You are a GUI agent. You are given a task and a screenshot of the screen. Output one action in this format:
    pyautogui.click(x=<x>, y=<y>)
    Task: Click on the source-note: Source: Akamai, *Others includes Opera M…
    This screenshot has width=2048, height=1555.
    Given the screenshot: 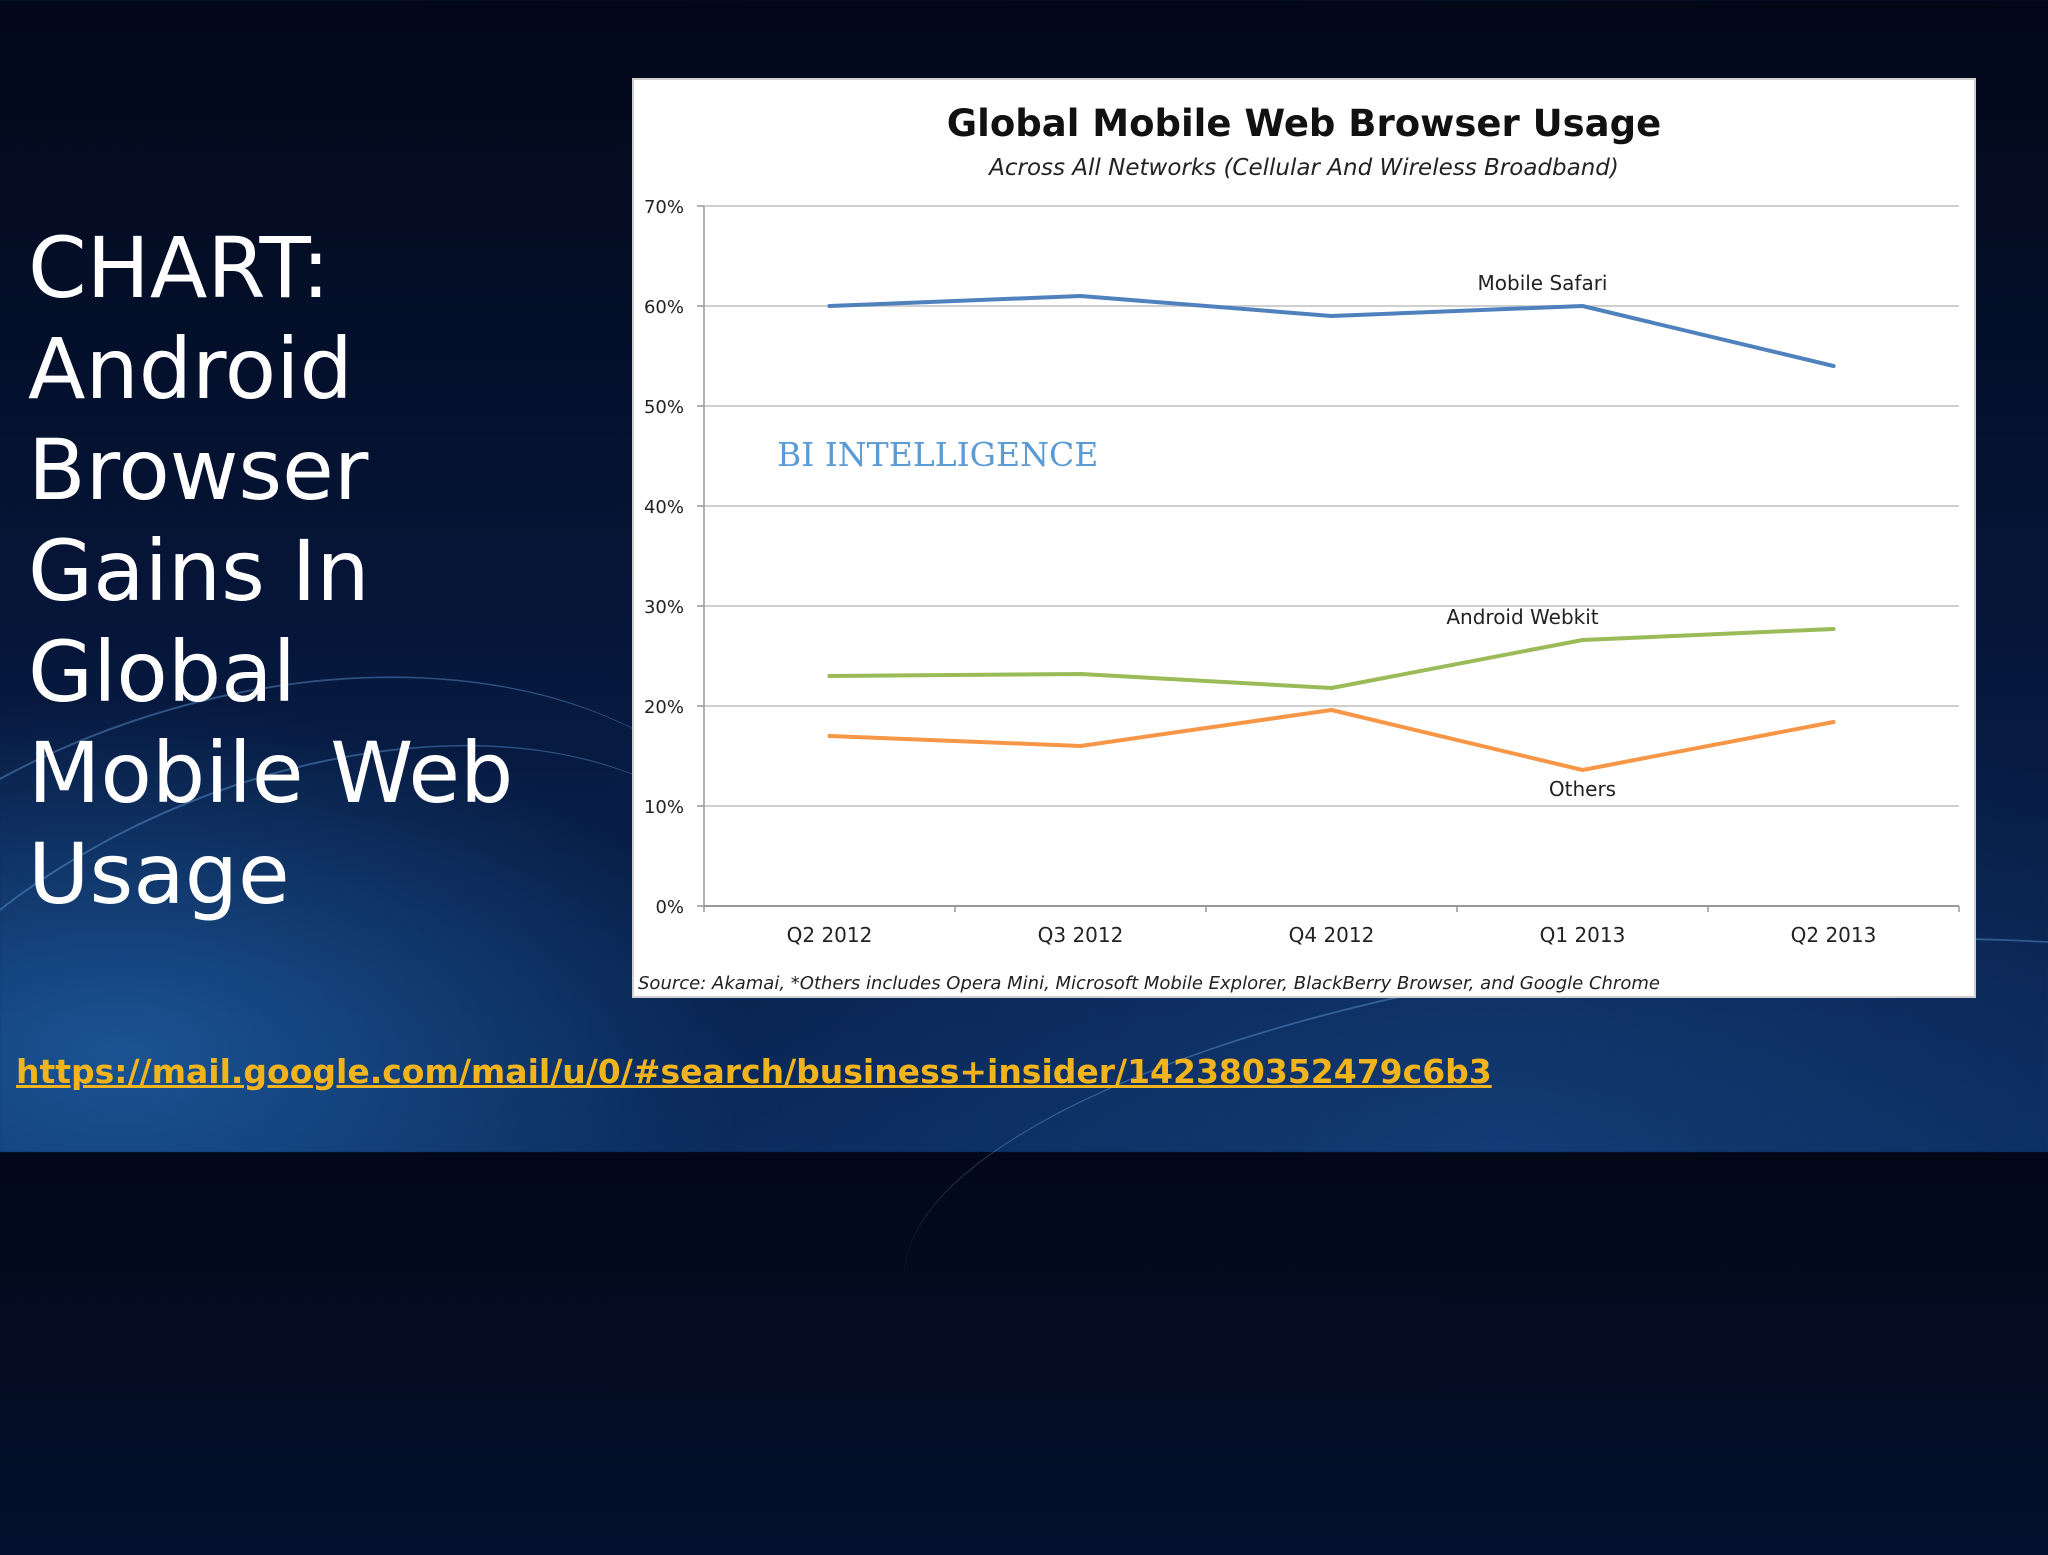 What is the action you would take?
    pyautogui.click(x=1149, y=983)
    